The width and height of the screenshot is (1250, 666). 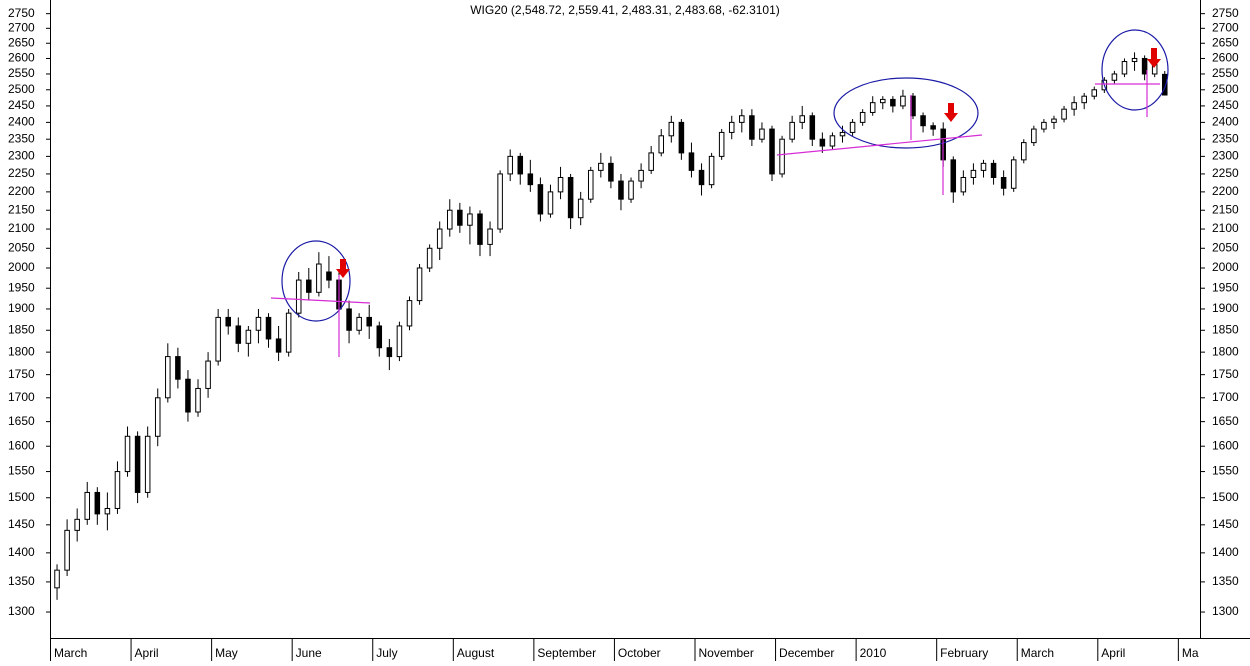 I want to click on y-tick-label: 2350, so click(x=21, y=138).